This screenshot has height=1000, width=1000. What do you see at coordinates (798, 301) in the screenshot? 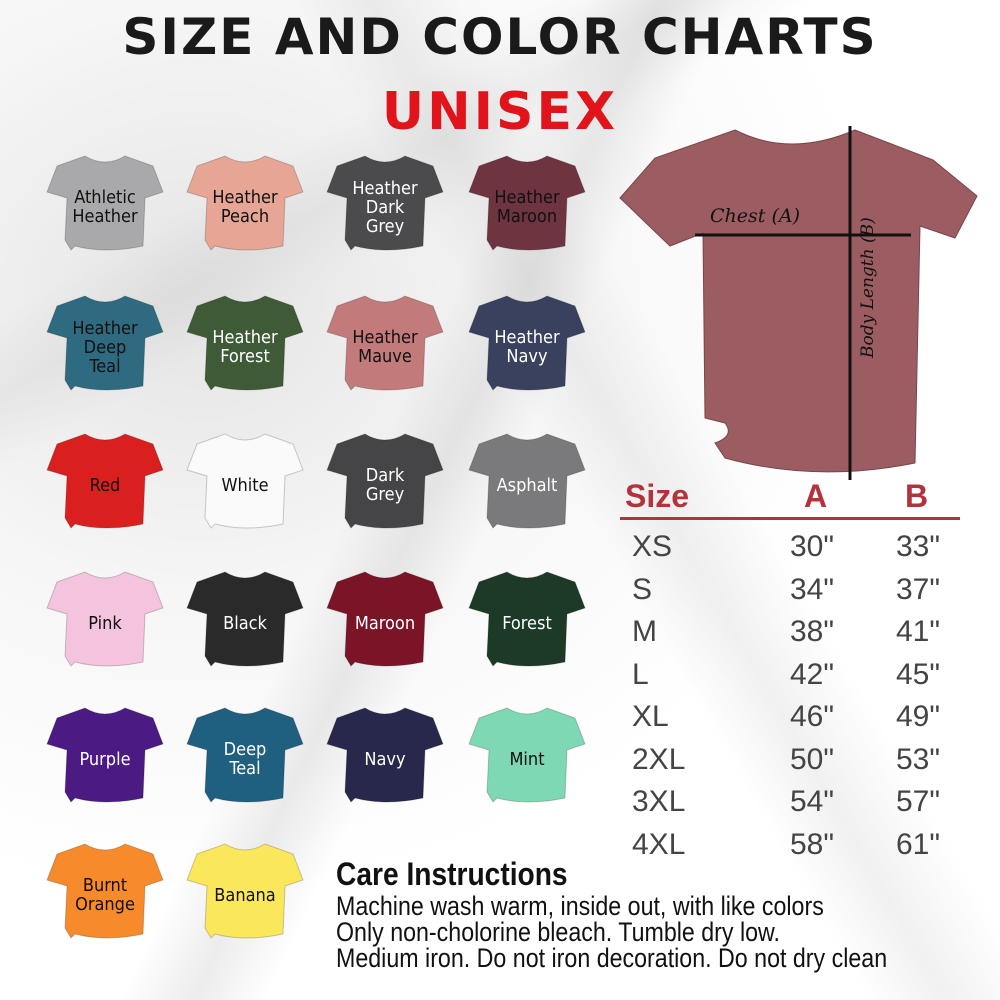
I see `diagram-shirt` at bounding box center [798, 301].